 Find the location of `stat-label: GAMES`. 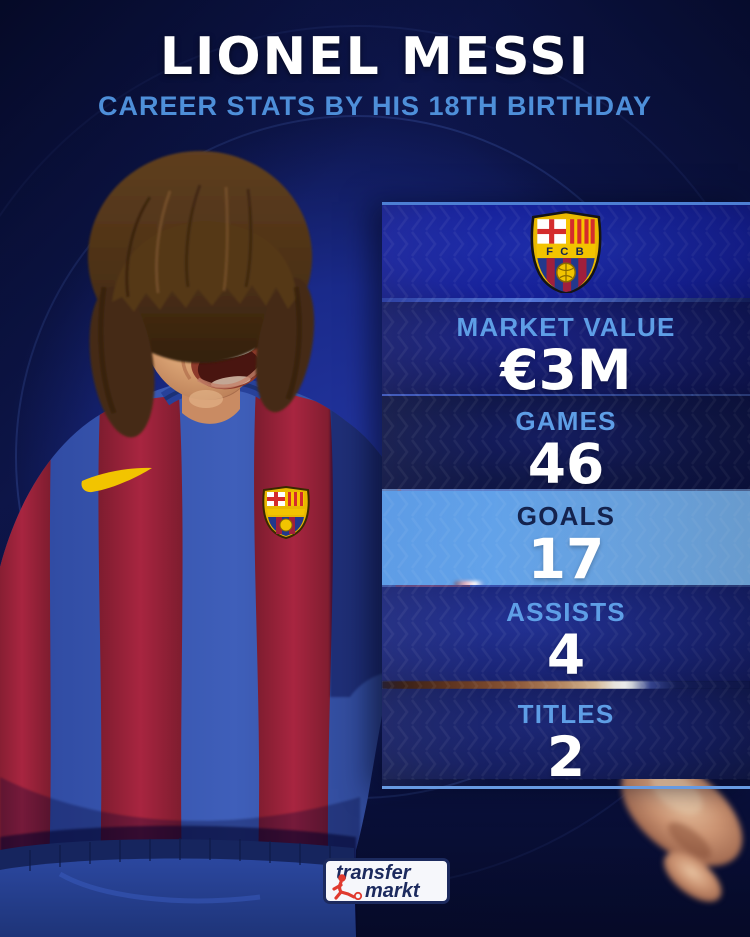

stat-label: GAMES is located at coordinates (566, 421).